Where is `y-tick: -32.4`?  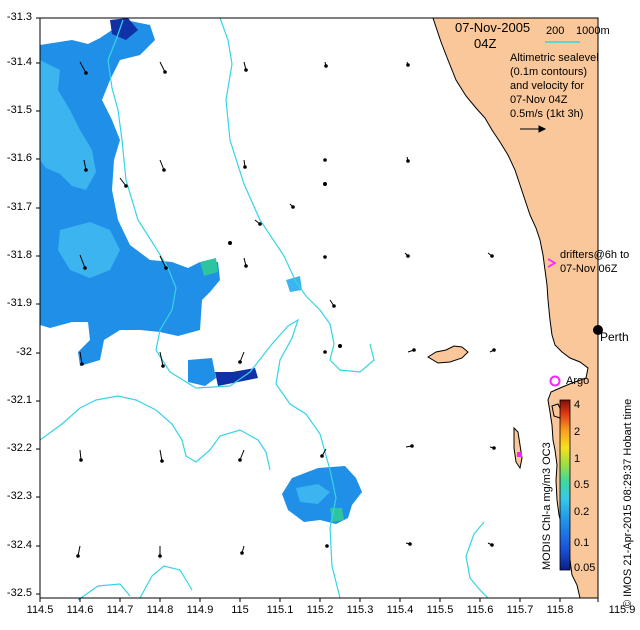 y-tick: -32.4 is located at coordinates (19, 545).